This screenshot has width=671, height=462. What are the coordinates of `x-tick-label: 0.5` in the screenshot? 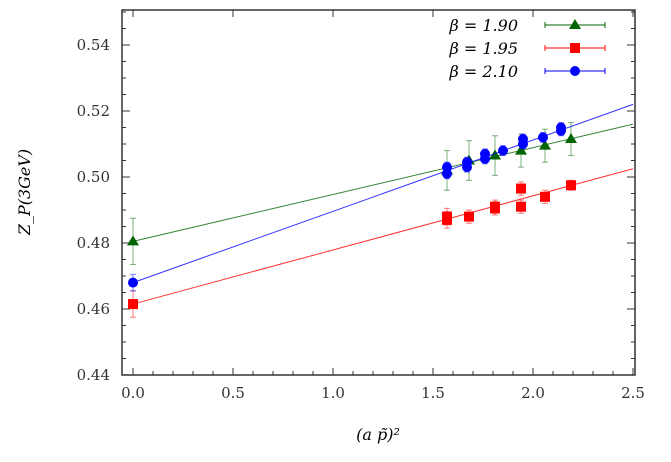 It's located at (233, 393).